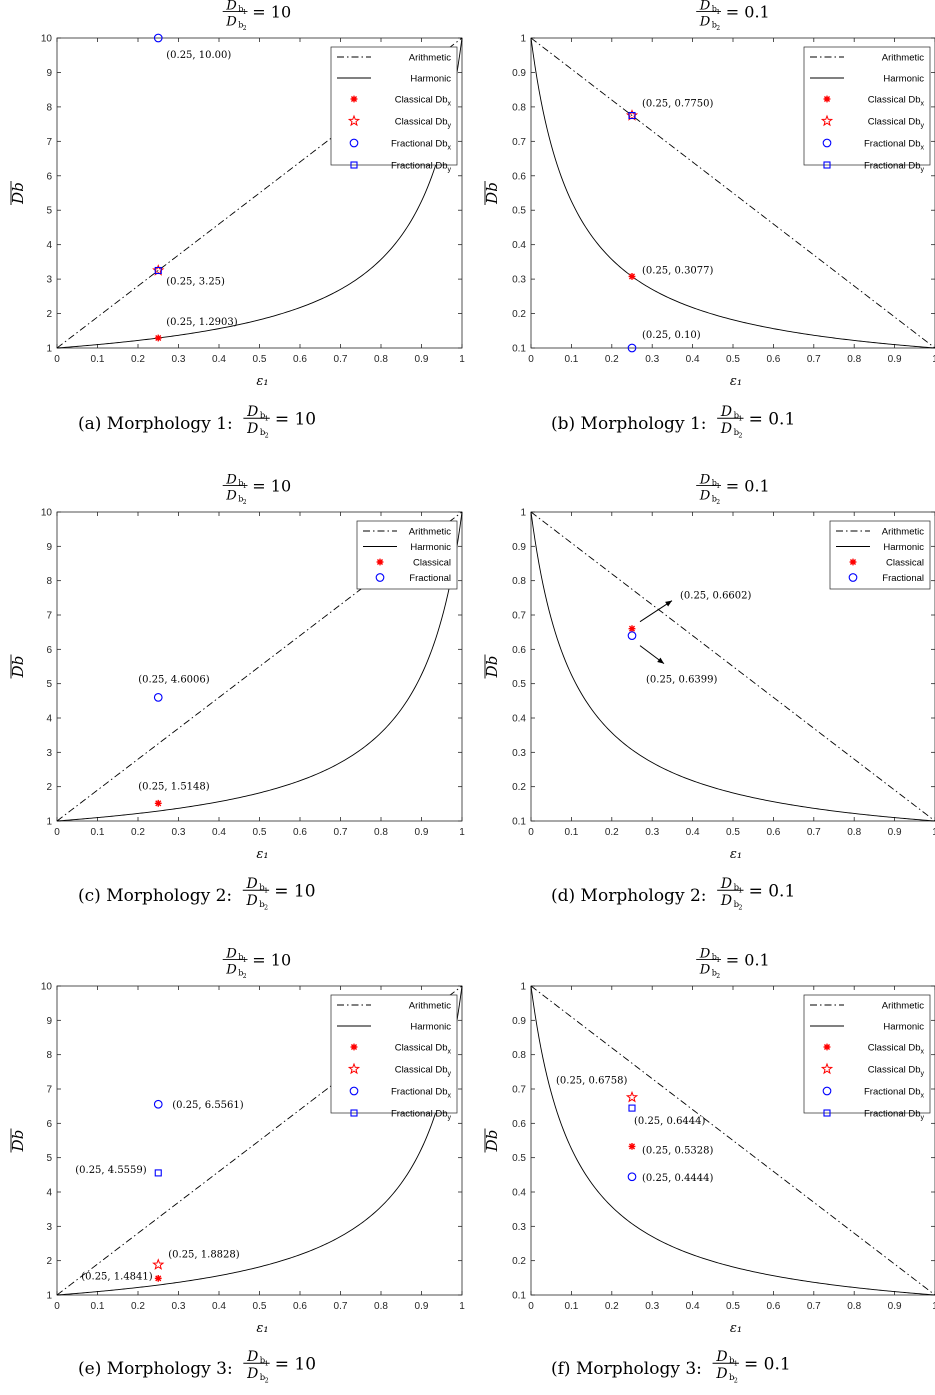 This screenshot has height=1395, width=935. I want to click on y-tick-label: 0.9, so click(519, 73).